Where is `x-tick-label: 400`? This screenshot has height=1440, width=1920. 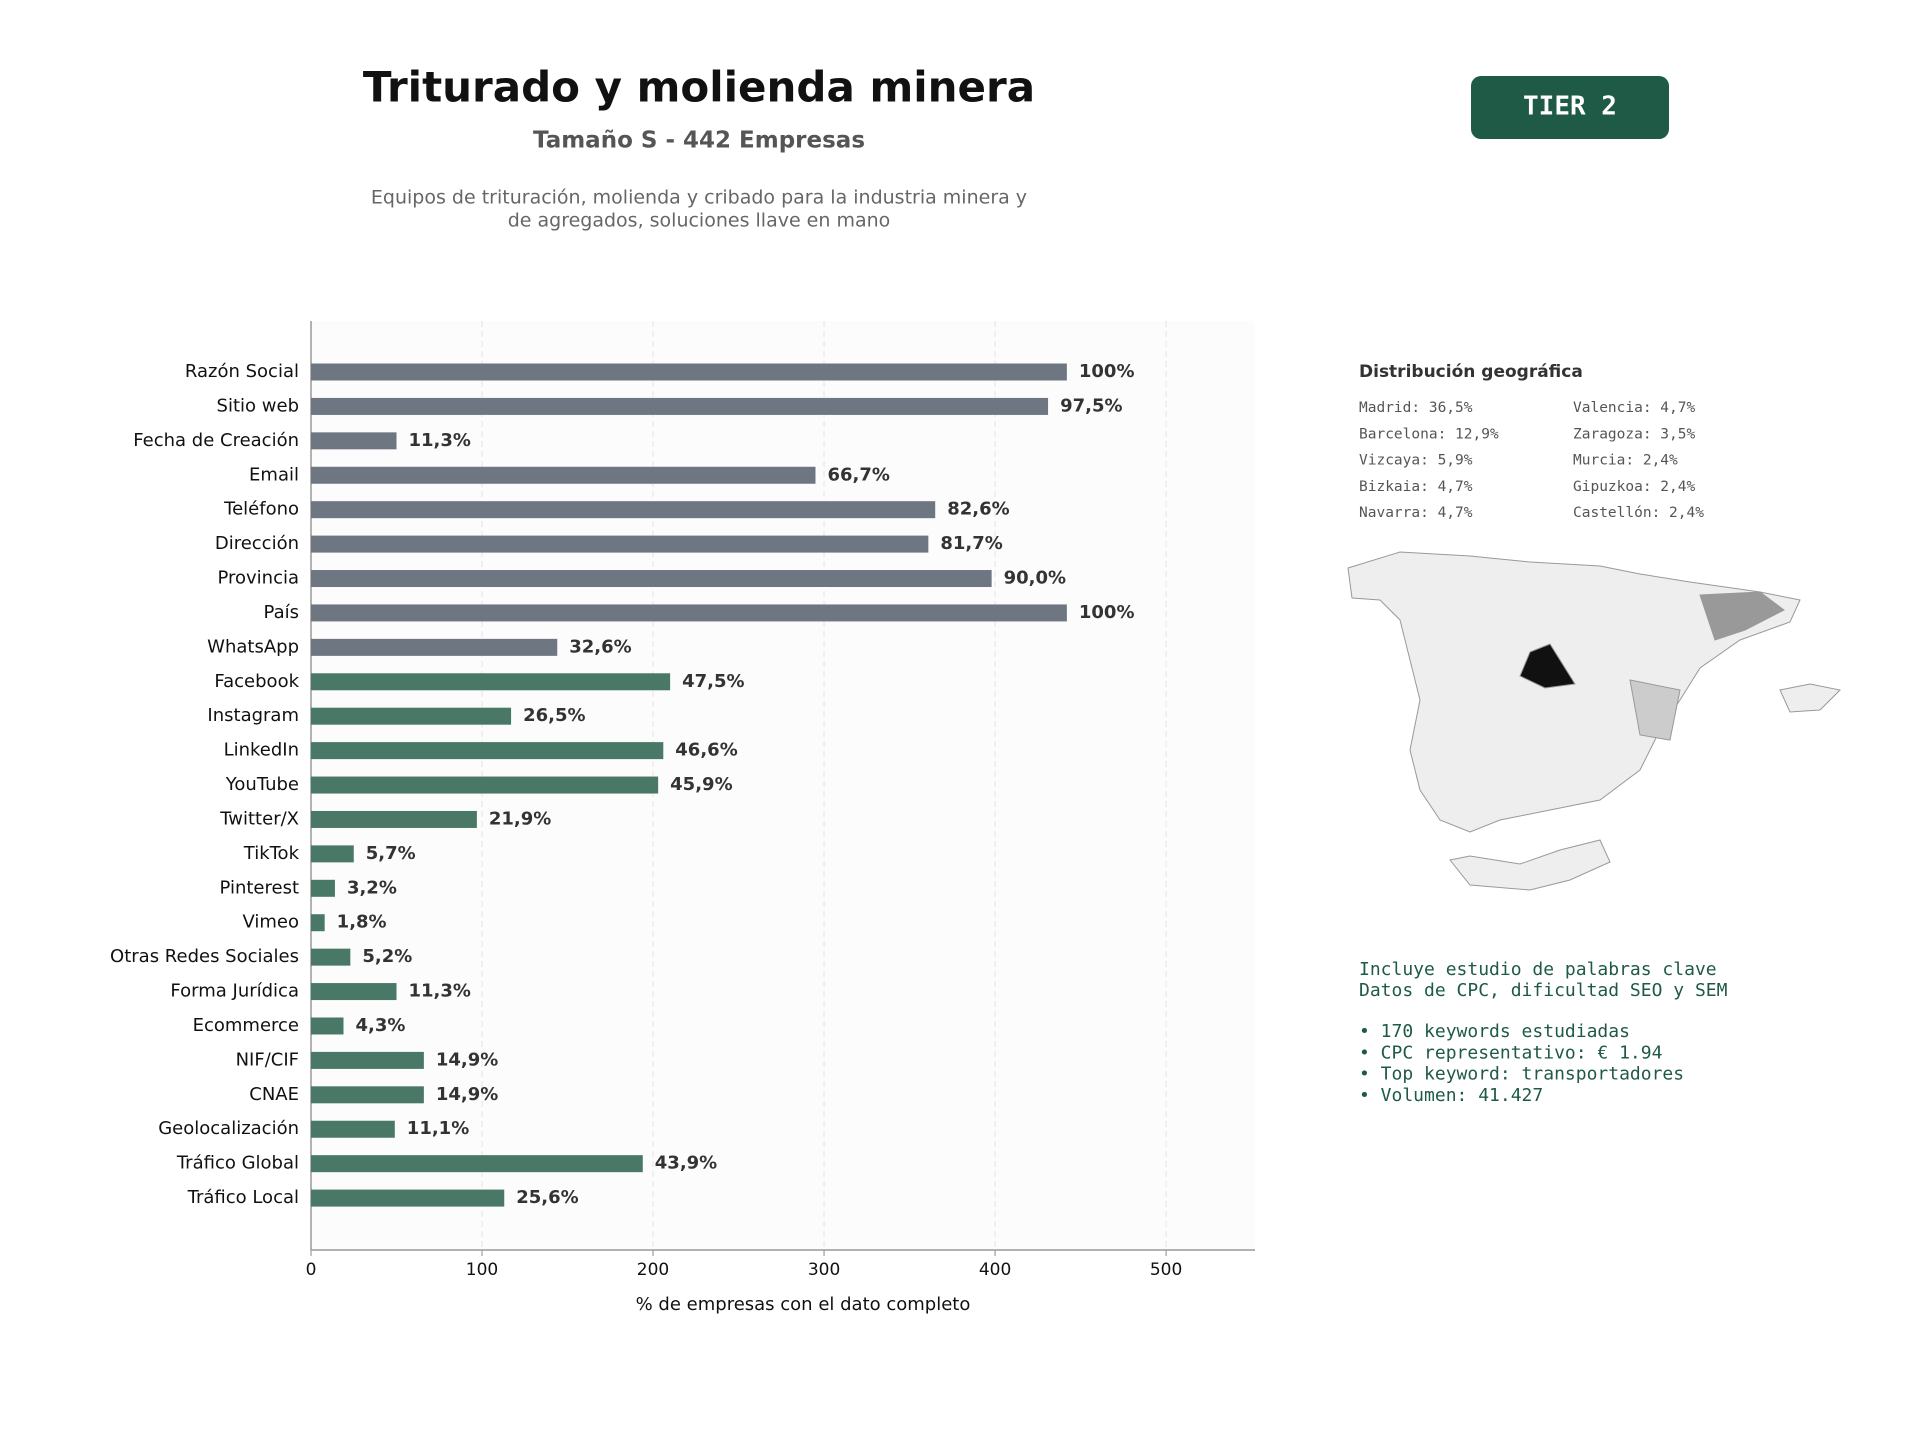
x-tick-label: 400 is located at coordinates (995, 1270).